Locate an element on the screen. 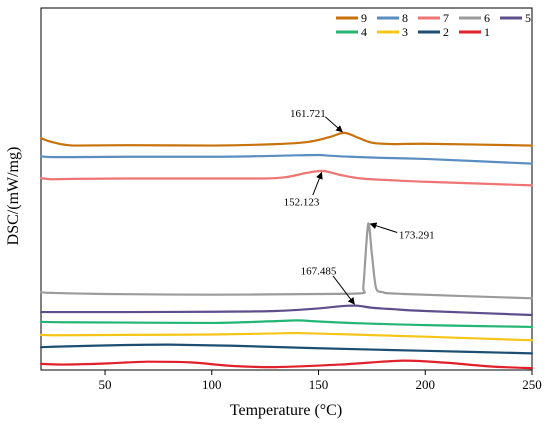  legend-label-4: 4 is located at coordinates (364, 32).